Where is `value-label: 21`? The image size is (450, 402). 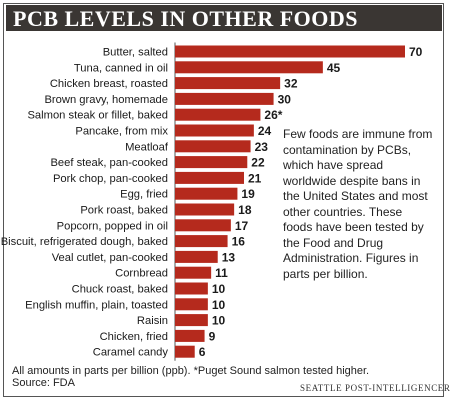
value-label: 21 is located at coordinates (255, 178).